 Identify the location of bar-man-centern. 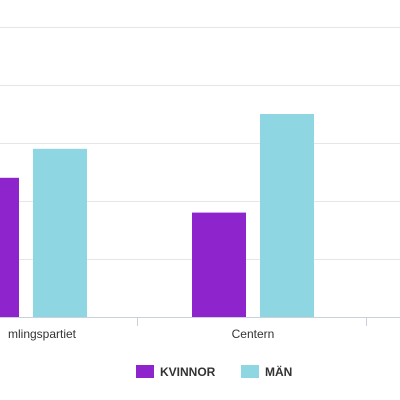
(287, 215).